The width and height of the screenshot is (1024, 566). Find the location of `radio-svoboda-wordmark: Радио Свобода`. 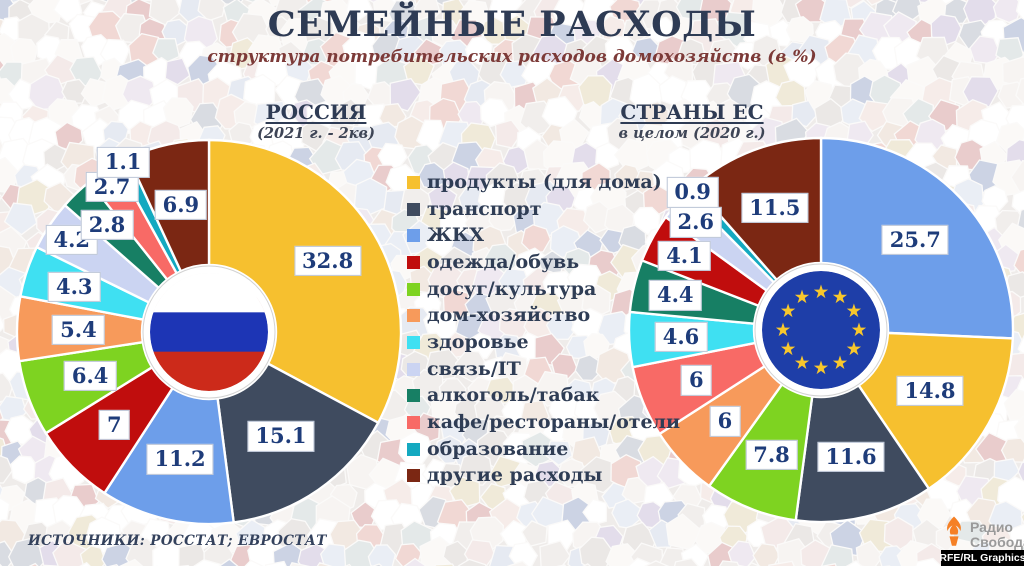

radio-svoboda-wordmark: Радио Свобода is located at coordinates (997, 535).